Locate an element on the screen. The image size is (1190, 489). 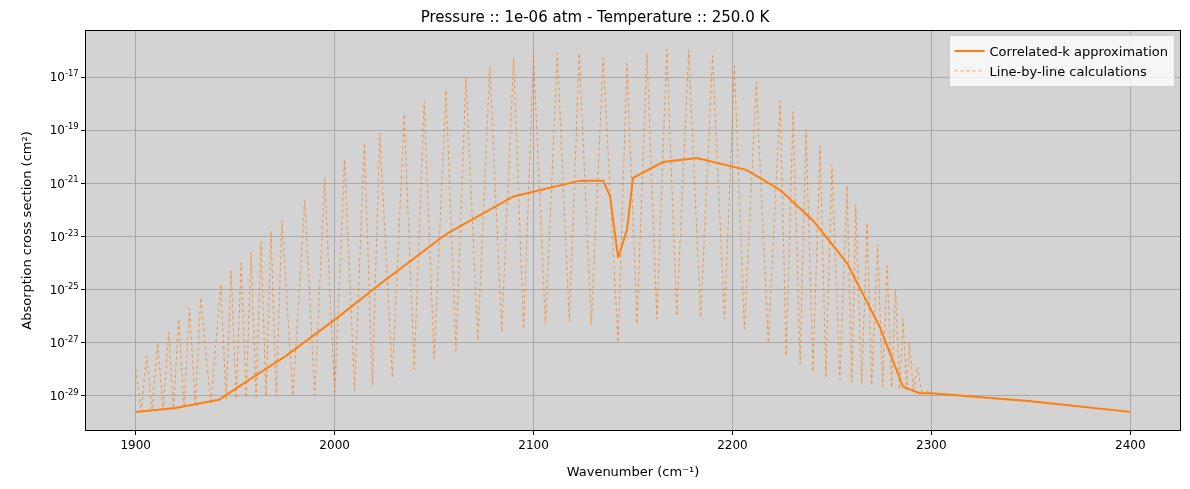
y-tick-label: 10$^{-25}$ is located at coordinates (64, 288).